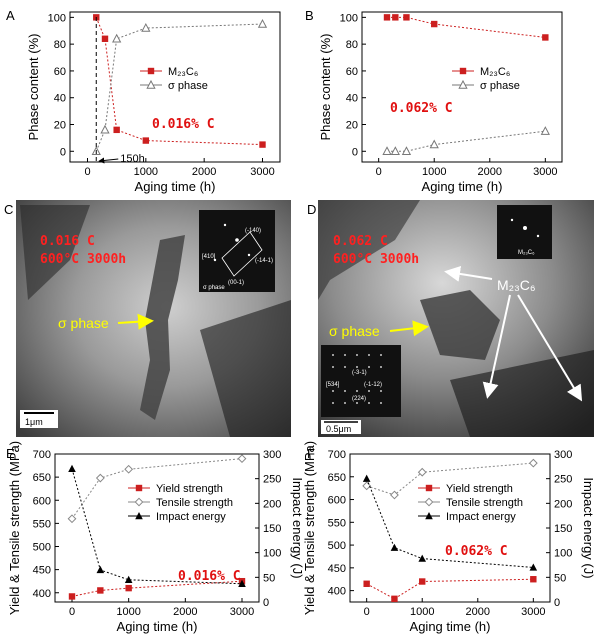  I want to click on y-tick-label: 400, so click(337, 592).